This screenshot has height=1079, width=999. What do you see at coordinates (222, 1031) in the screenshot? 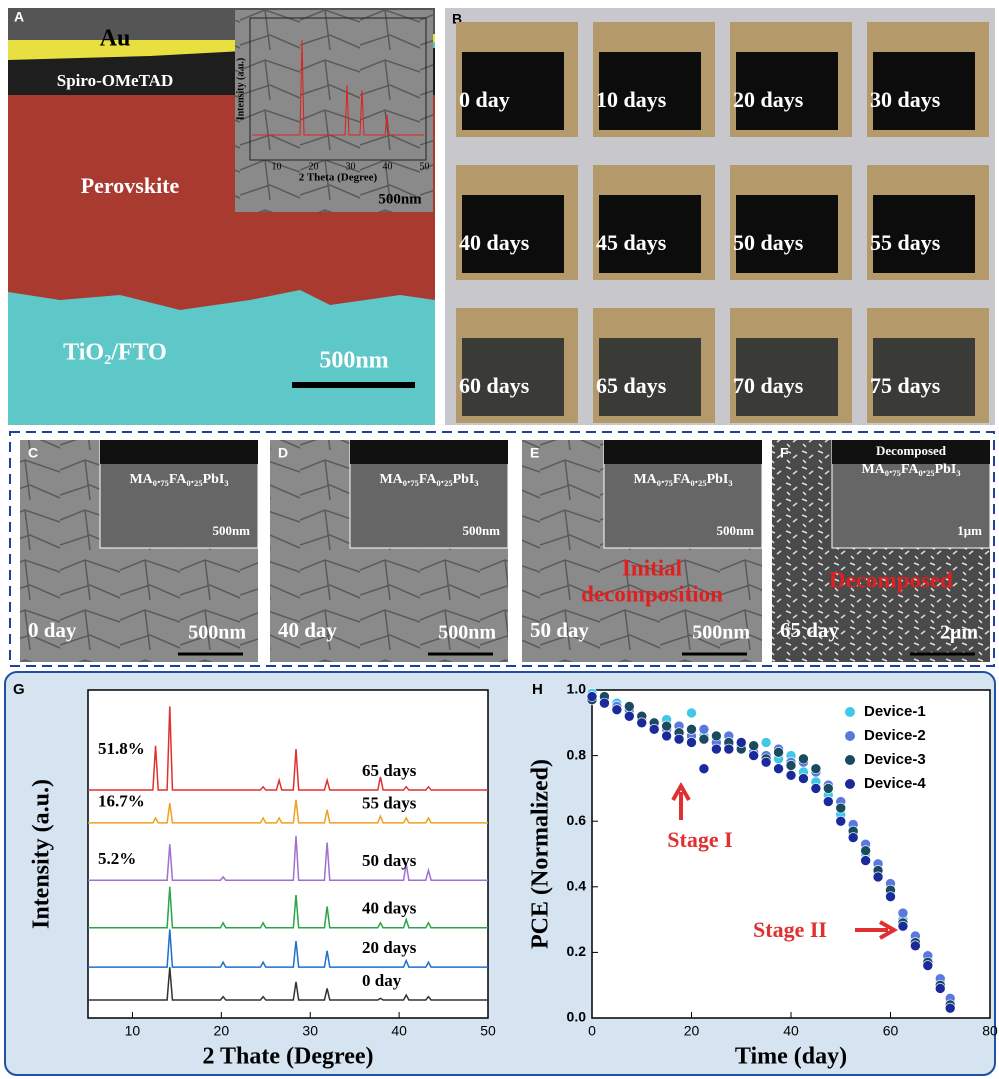
I see `x-tick-label: 20` at bounding box center [222, 1031].